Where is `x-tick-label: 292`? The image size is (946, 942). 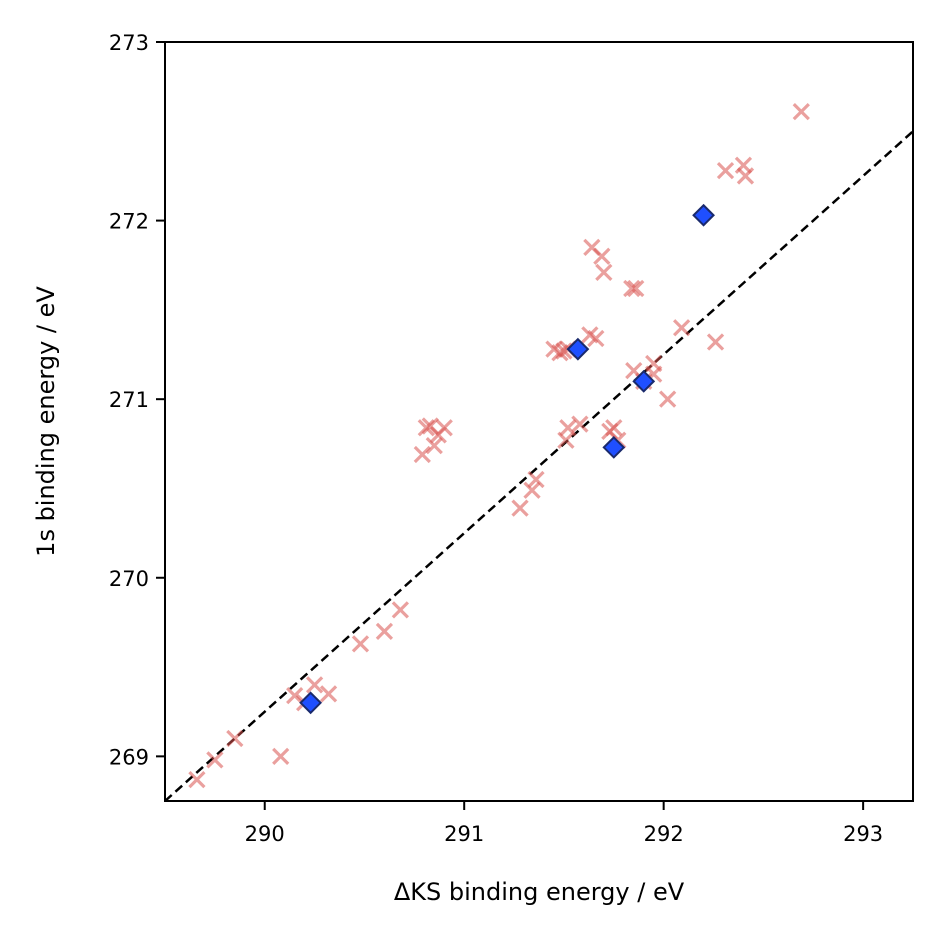 x-tick-label: 292 is located at coordinates (664, 834).